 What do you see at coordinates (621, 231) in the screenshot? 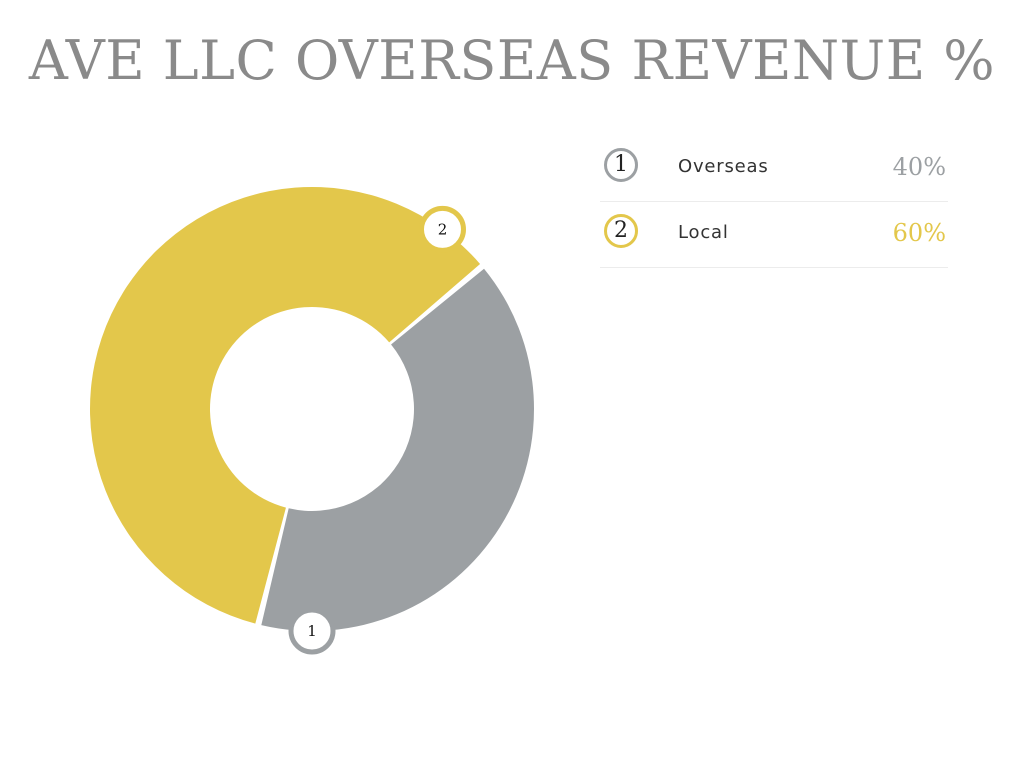
I see `legend-marker-2: 2` at bounding box center [621, 231].